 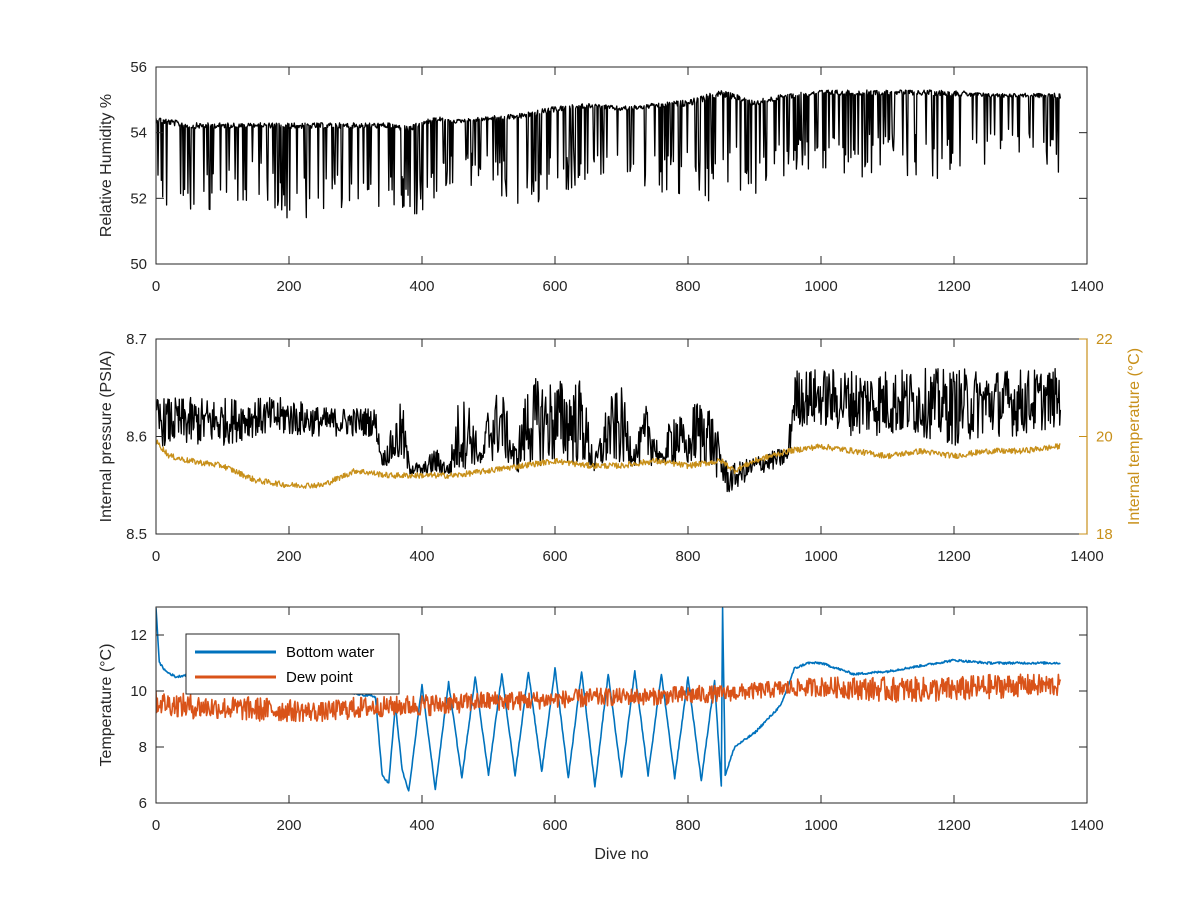 What do you see at coordinates (136, 437) in the screenshot?
I see `y-tick-label: 8.6` at bounding box center [136, 437].